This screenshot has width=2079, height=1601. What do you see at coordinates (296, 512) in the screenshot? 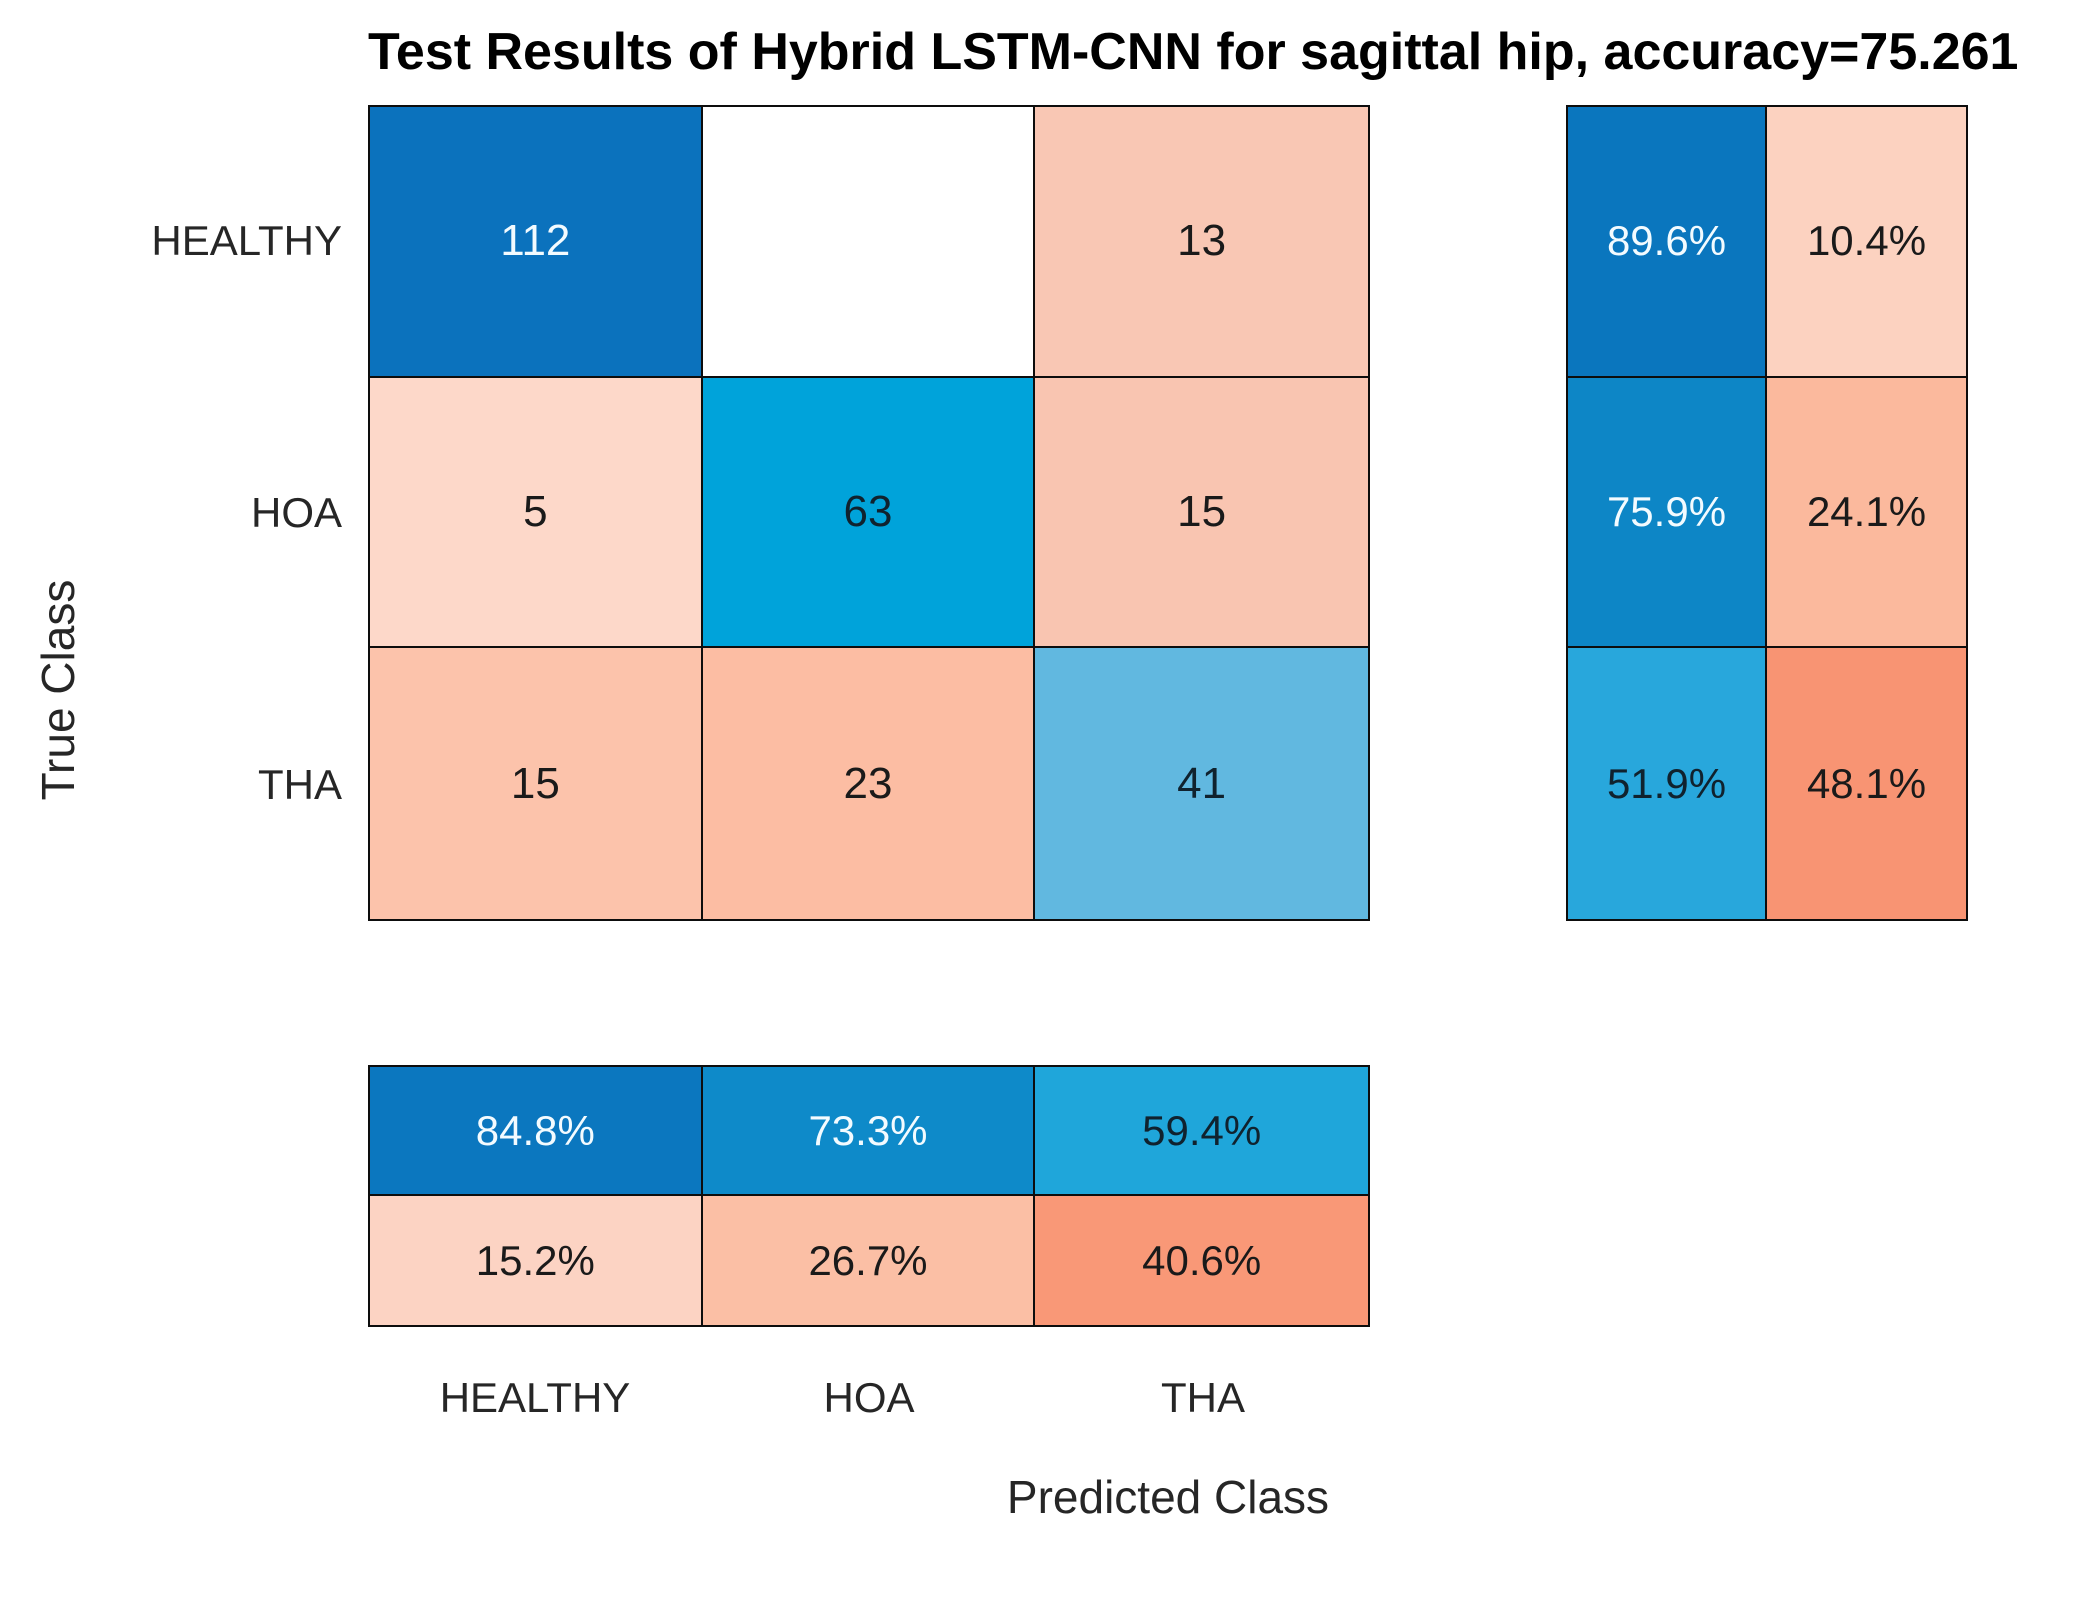
I see `y-tick-hoa: HOA` at bounding box center [296, 512].